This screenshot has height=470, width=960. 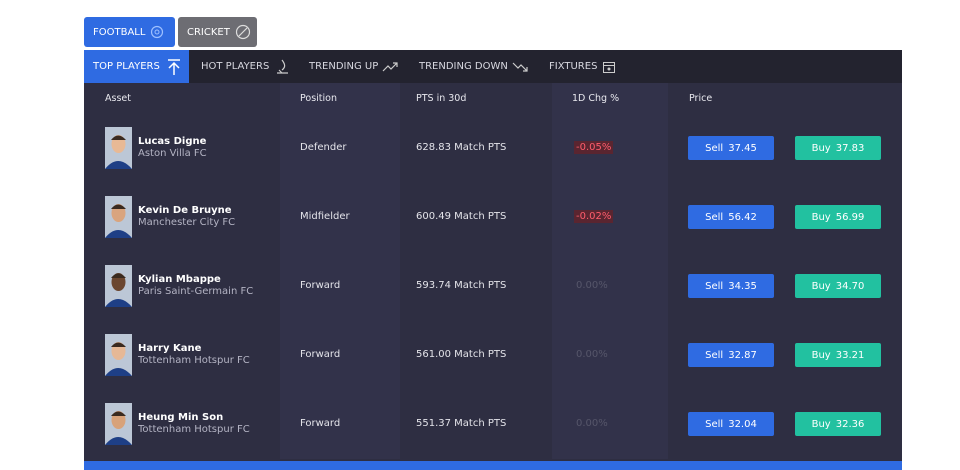 What do you see at coordinates (235, 66) in the screenshot?
I see `nav-label: HOT PLAYERS` at bounding box center [235, 66].